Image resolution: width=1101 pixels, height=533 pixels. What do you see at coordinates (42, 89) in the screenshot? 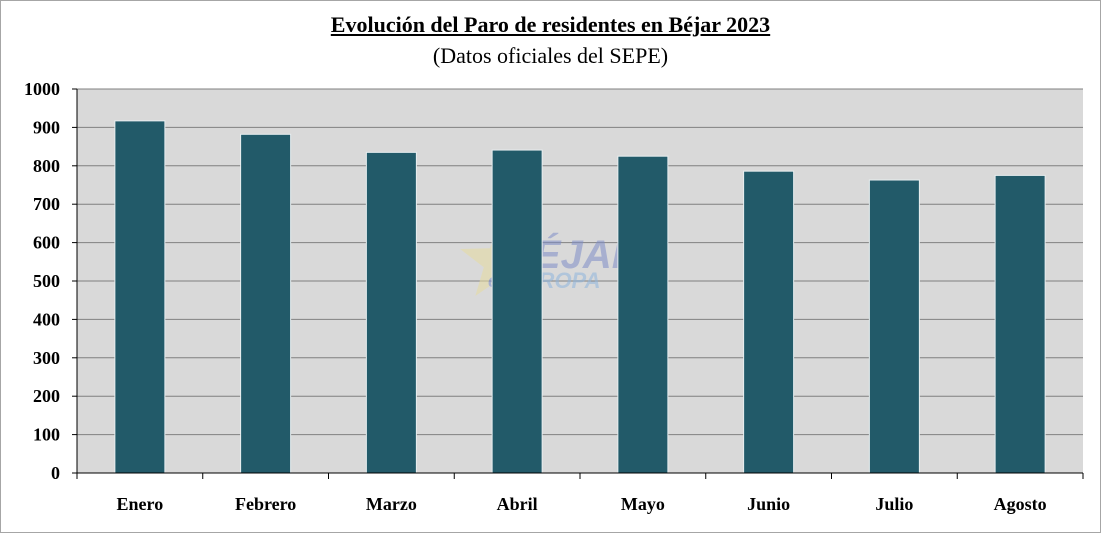
I see `y-tick-label: 1000` at bounding box center [42, 89].